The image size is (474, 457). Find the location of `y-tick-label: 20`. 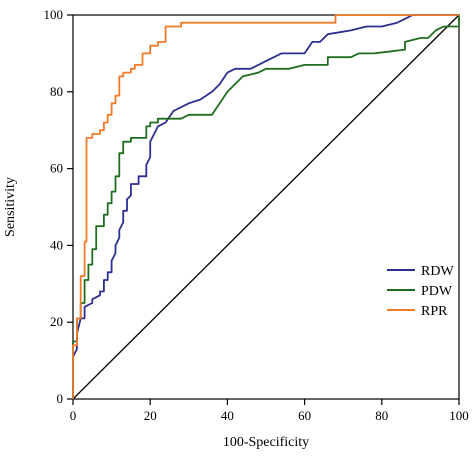

y-tick-label: 20 is located at coordinates (56, 321).